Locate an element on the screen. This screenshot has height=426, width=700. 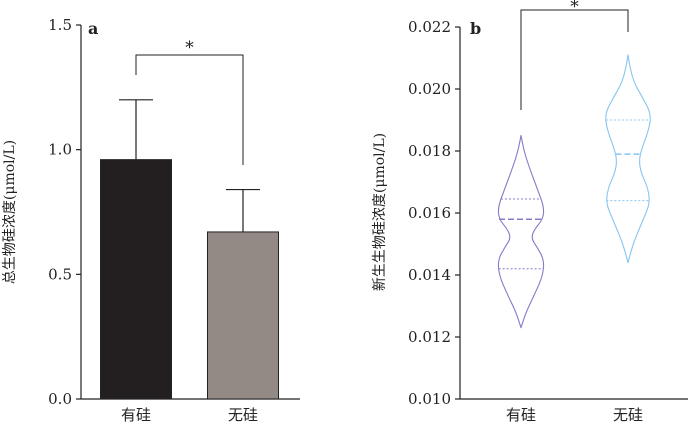
panel-b-y-axis-title: 新生生物硅浓度(μmol/L) is located at coordinates (380, 212).